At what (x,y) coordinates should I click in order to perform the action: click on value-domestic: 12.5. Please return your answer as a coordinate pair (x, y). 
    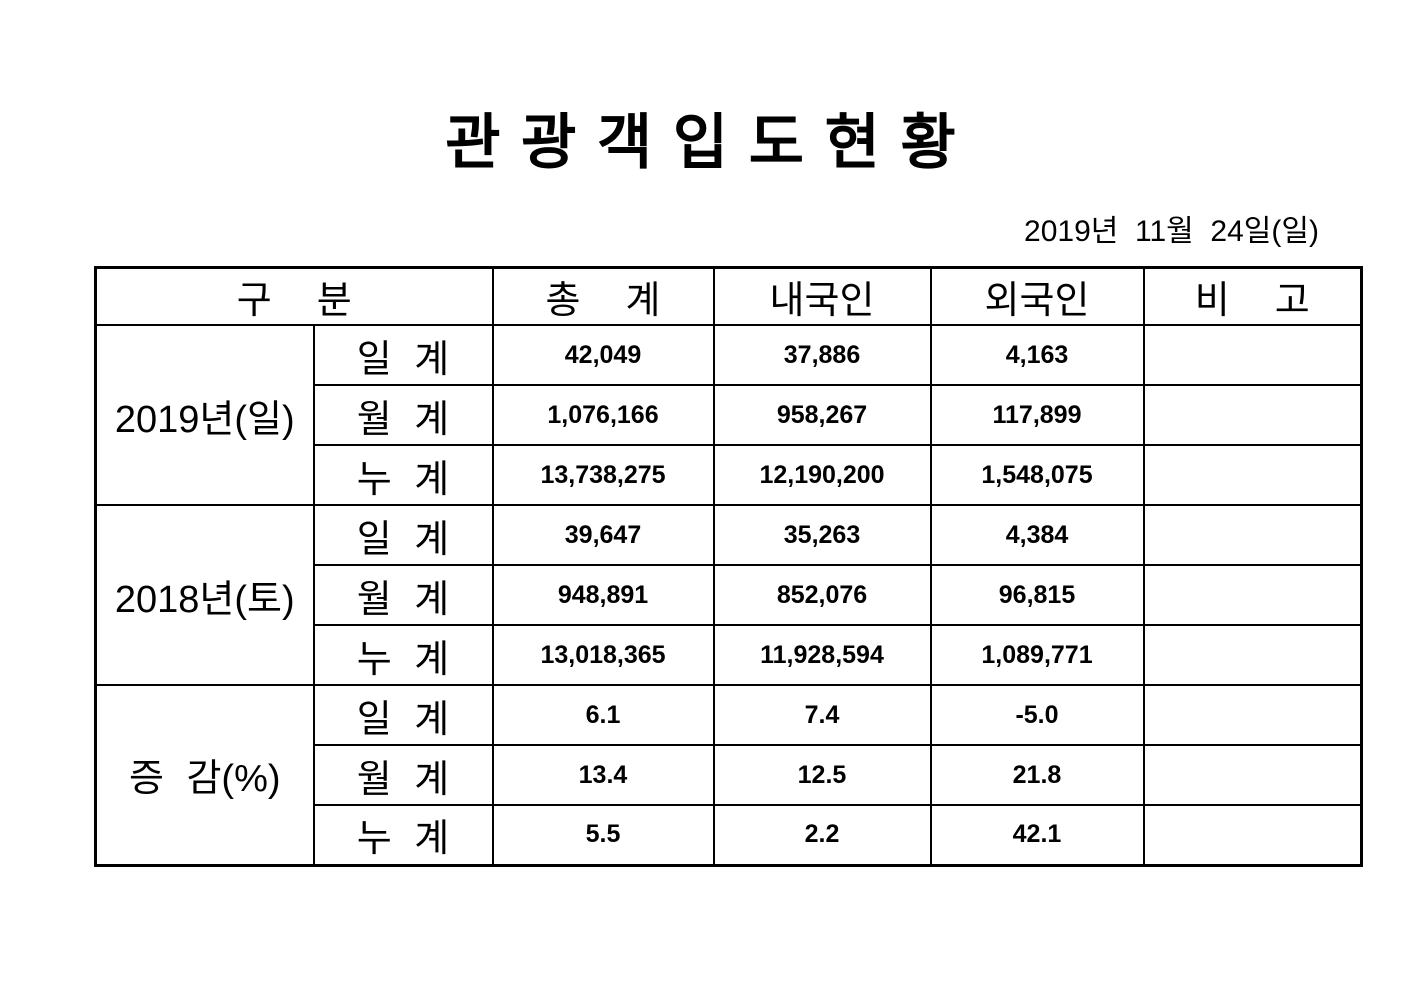
    Looking at the image, I should click on (822, 775).